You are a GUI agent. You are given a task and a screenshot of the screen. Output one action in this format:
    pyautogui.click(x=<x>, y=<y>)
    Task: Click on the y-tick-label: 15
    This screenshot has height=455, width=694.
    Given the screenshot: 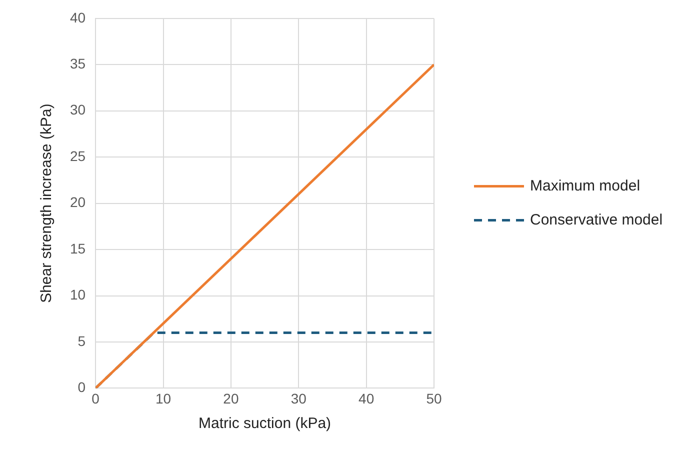 What is the action you would take?
    pyautogui.click(x=78, y=248)
    